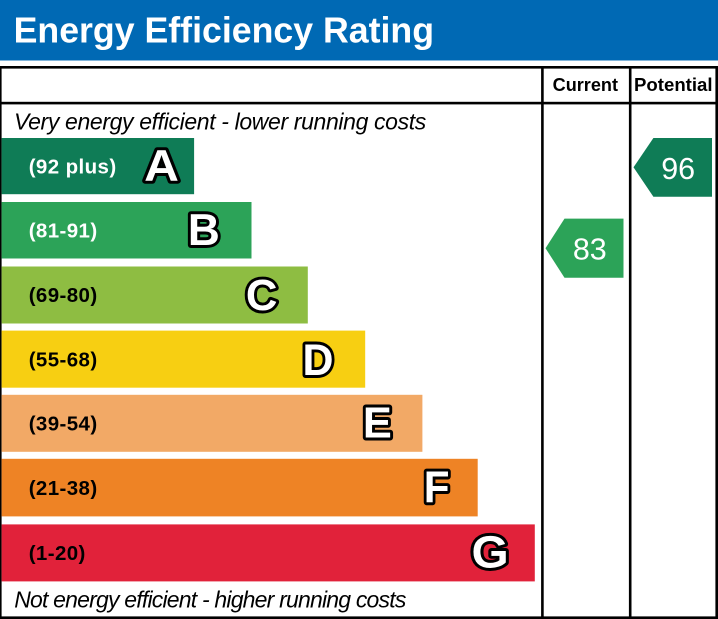 The height and width of the screenshot is (619, 718). I want to click on svg-text: (21-38), so click(63, 488).